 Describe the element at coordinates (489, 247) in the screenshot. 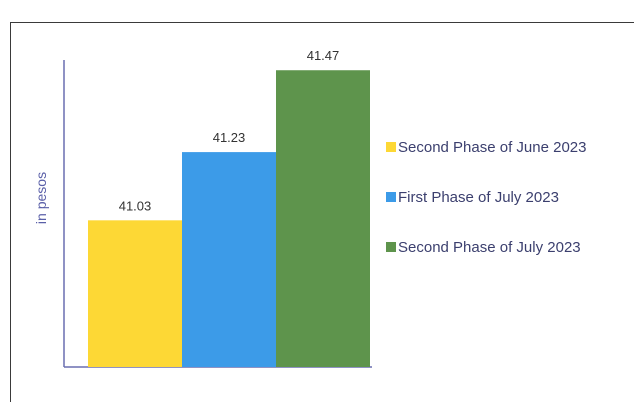

I see `legend-label-3: Second Phase of July 2023` at that location.